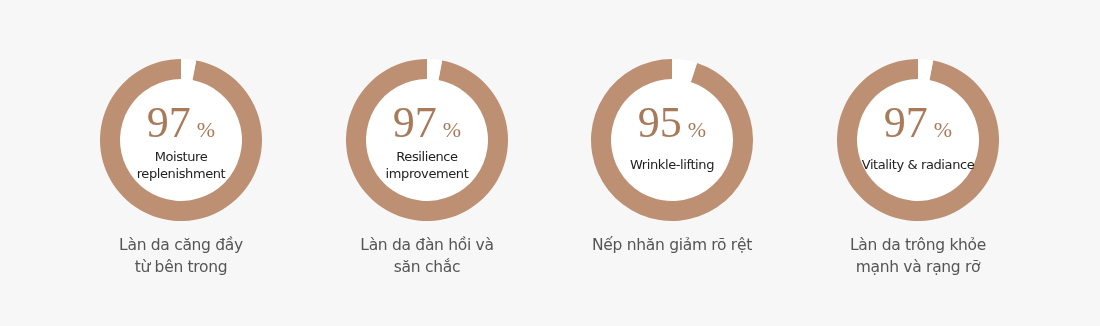 This screenshot has width=1100, height=326. Describe the element at coordinates (672, 164) in the screenshot. I see `slice-label: Wrinkle-lifting` at that location.